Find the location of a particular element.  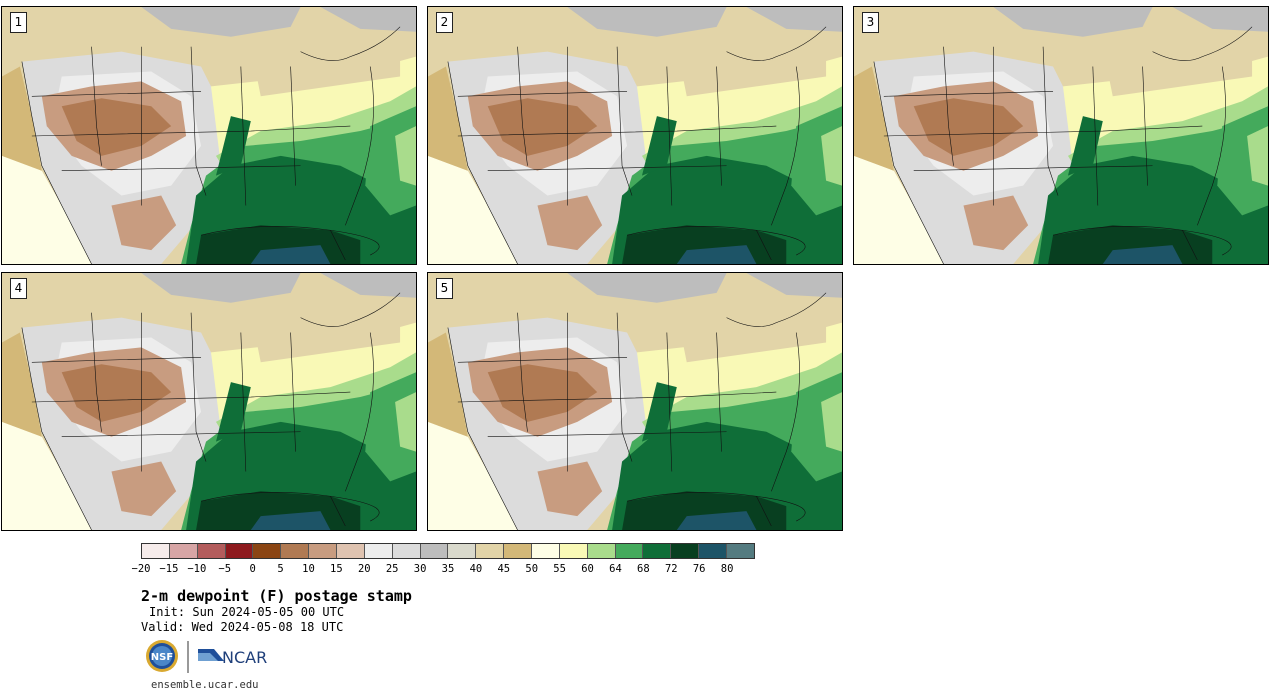

colorbar-tick-label: 5 is located at coordinates (280, 569).